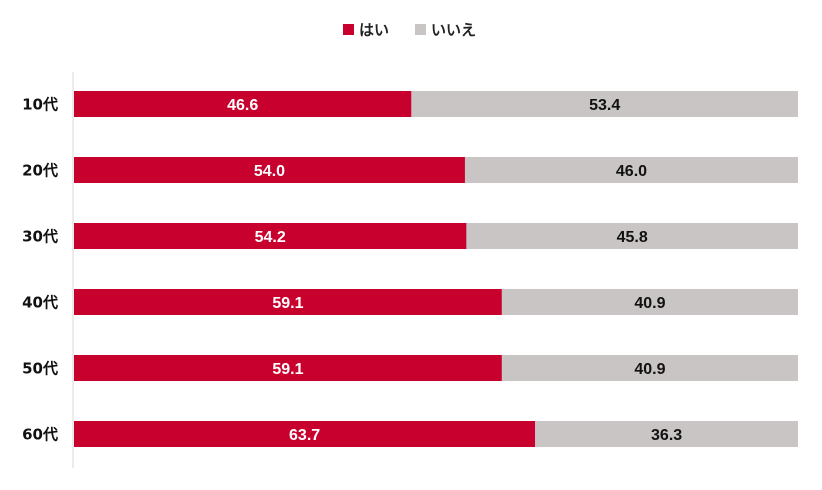 The height and width of the screenshot is (490, 822). What do you see at coordinates (40, 270) in the screenshot?
I see `category-labels: 10代 20代 30代 40代 50代 60代` at bounding box center [40, 270].